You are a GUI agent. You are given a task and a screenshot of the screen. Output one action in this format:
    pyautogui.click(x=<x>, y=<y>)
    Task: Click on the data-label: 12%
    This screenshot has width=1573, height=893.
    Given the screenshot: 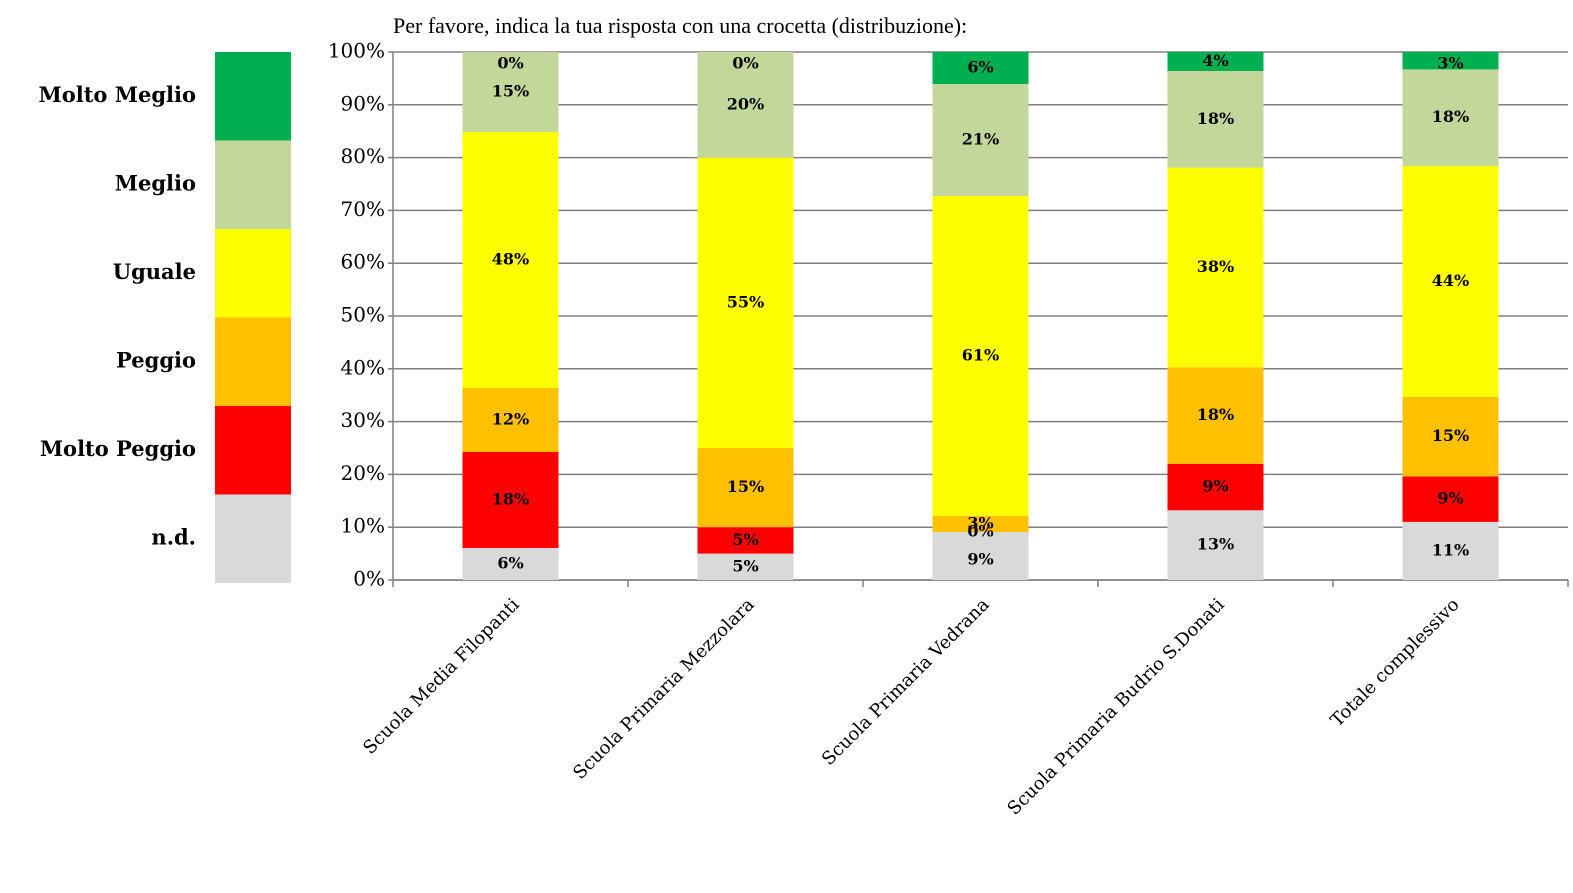 What is the action you would take?
    pyautogui.click(x=510, y=419)
    